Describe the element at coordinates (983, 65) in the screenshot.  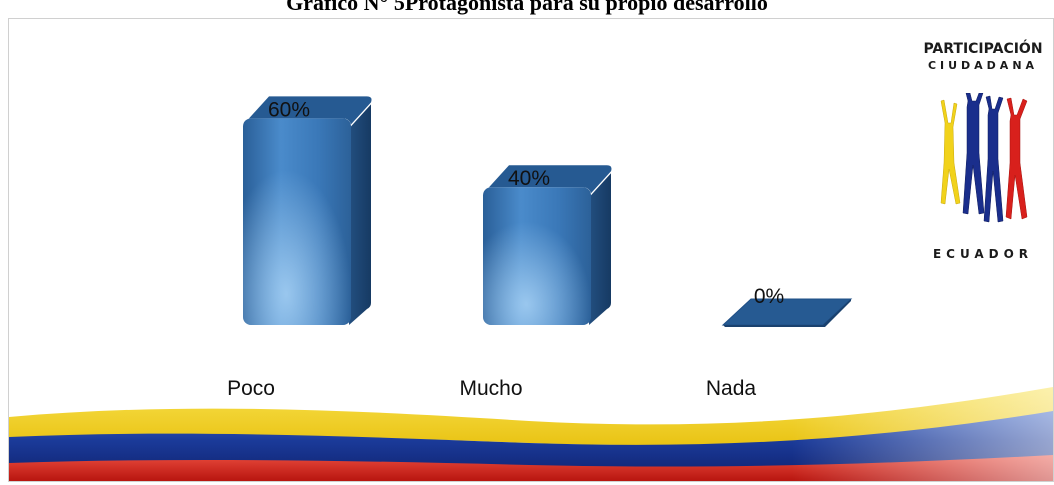
I see `logo-text-ciudadana: CIUDADANA` at that location.